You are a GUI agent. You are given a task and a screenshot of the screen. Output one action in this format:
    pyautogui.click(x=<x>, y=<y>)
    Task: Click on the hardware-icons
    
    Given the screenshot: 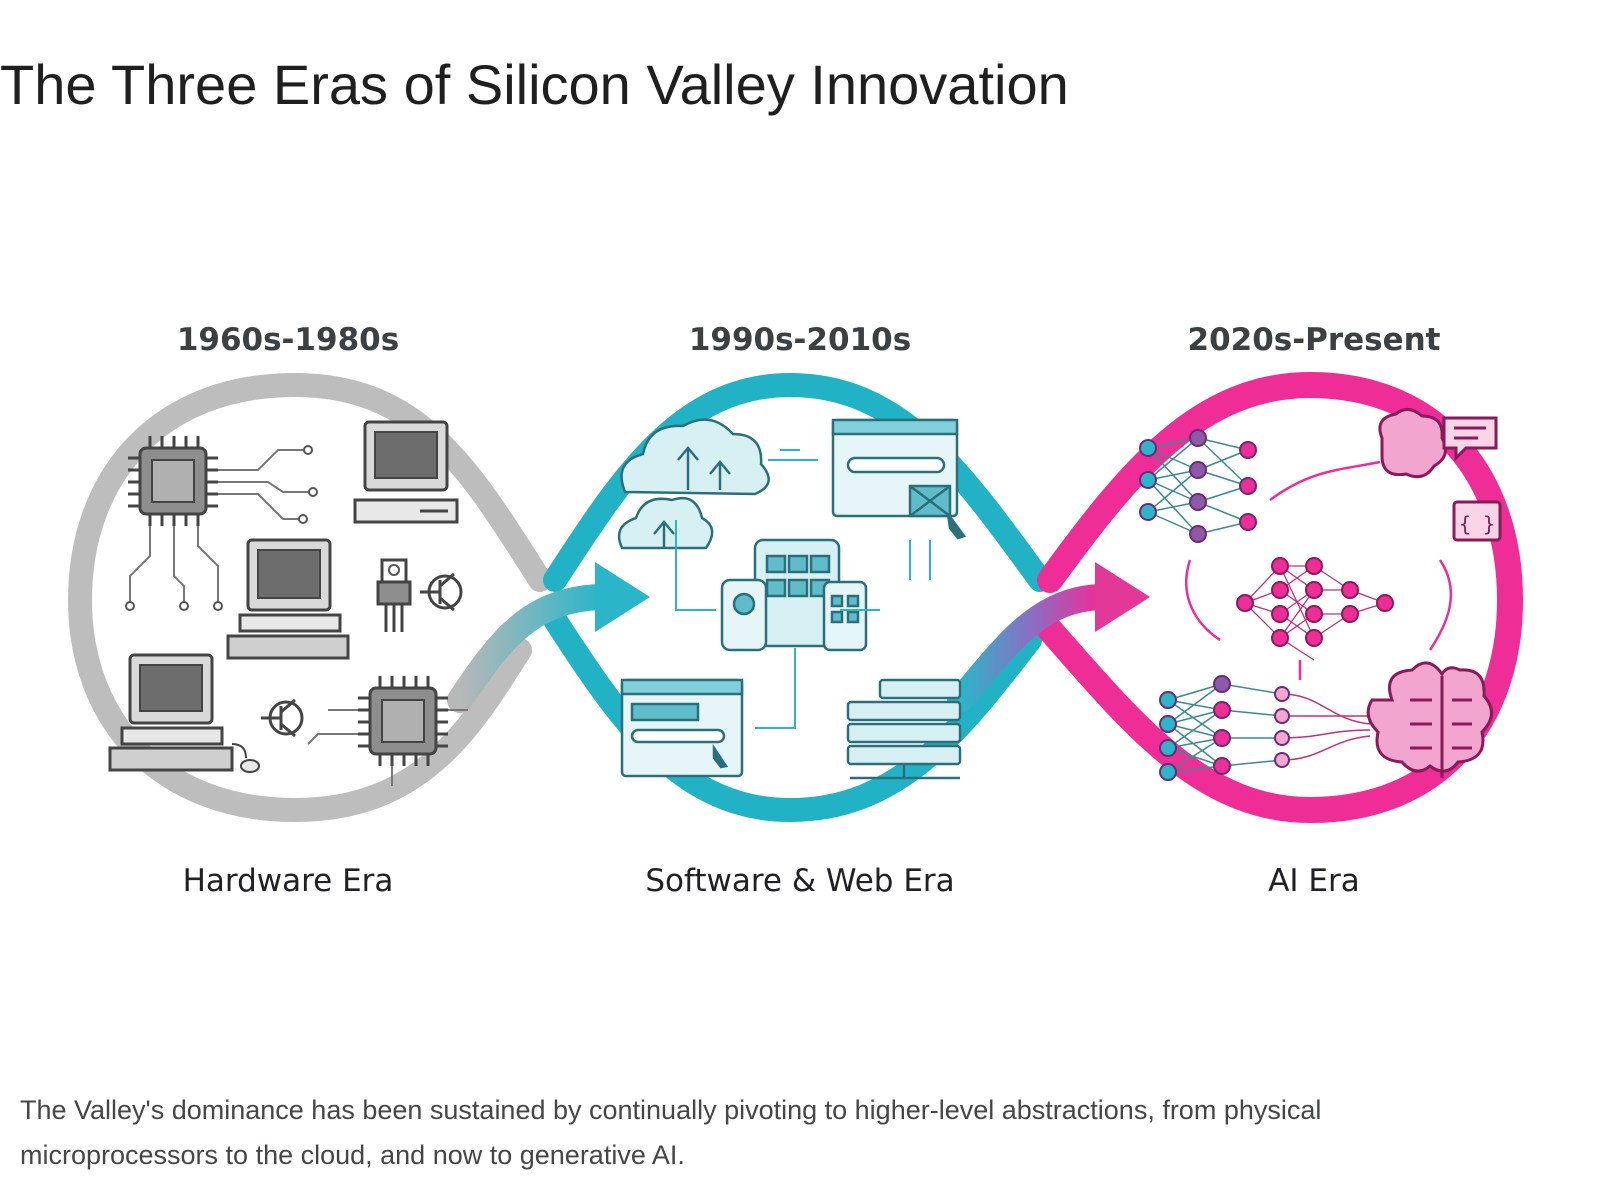 What is the action you would take?
    pyautogui.click(x=288, y=603)
    